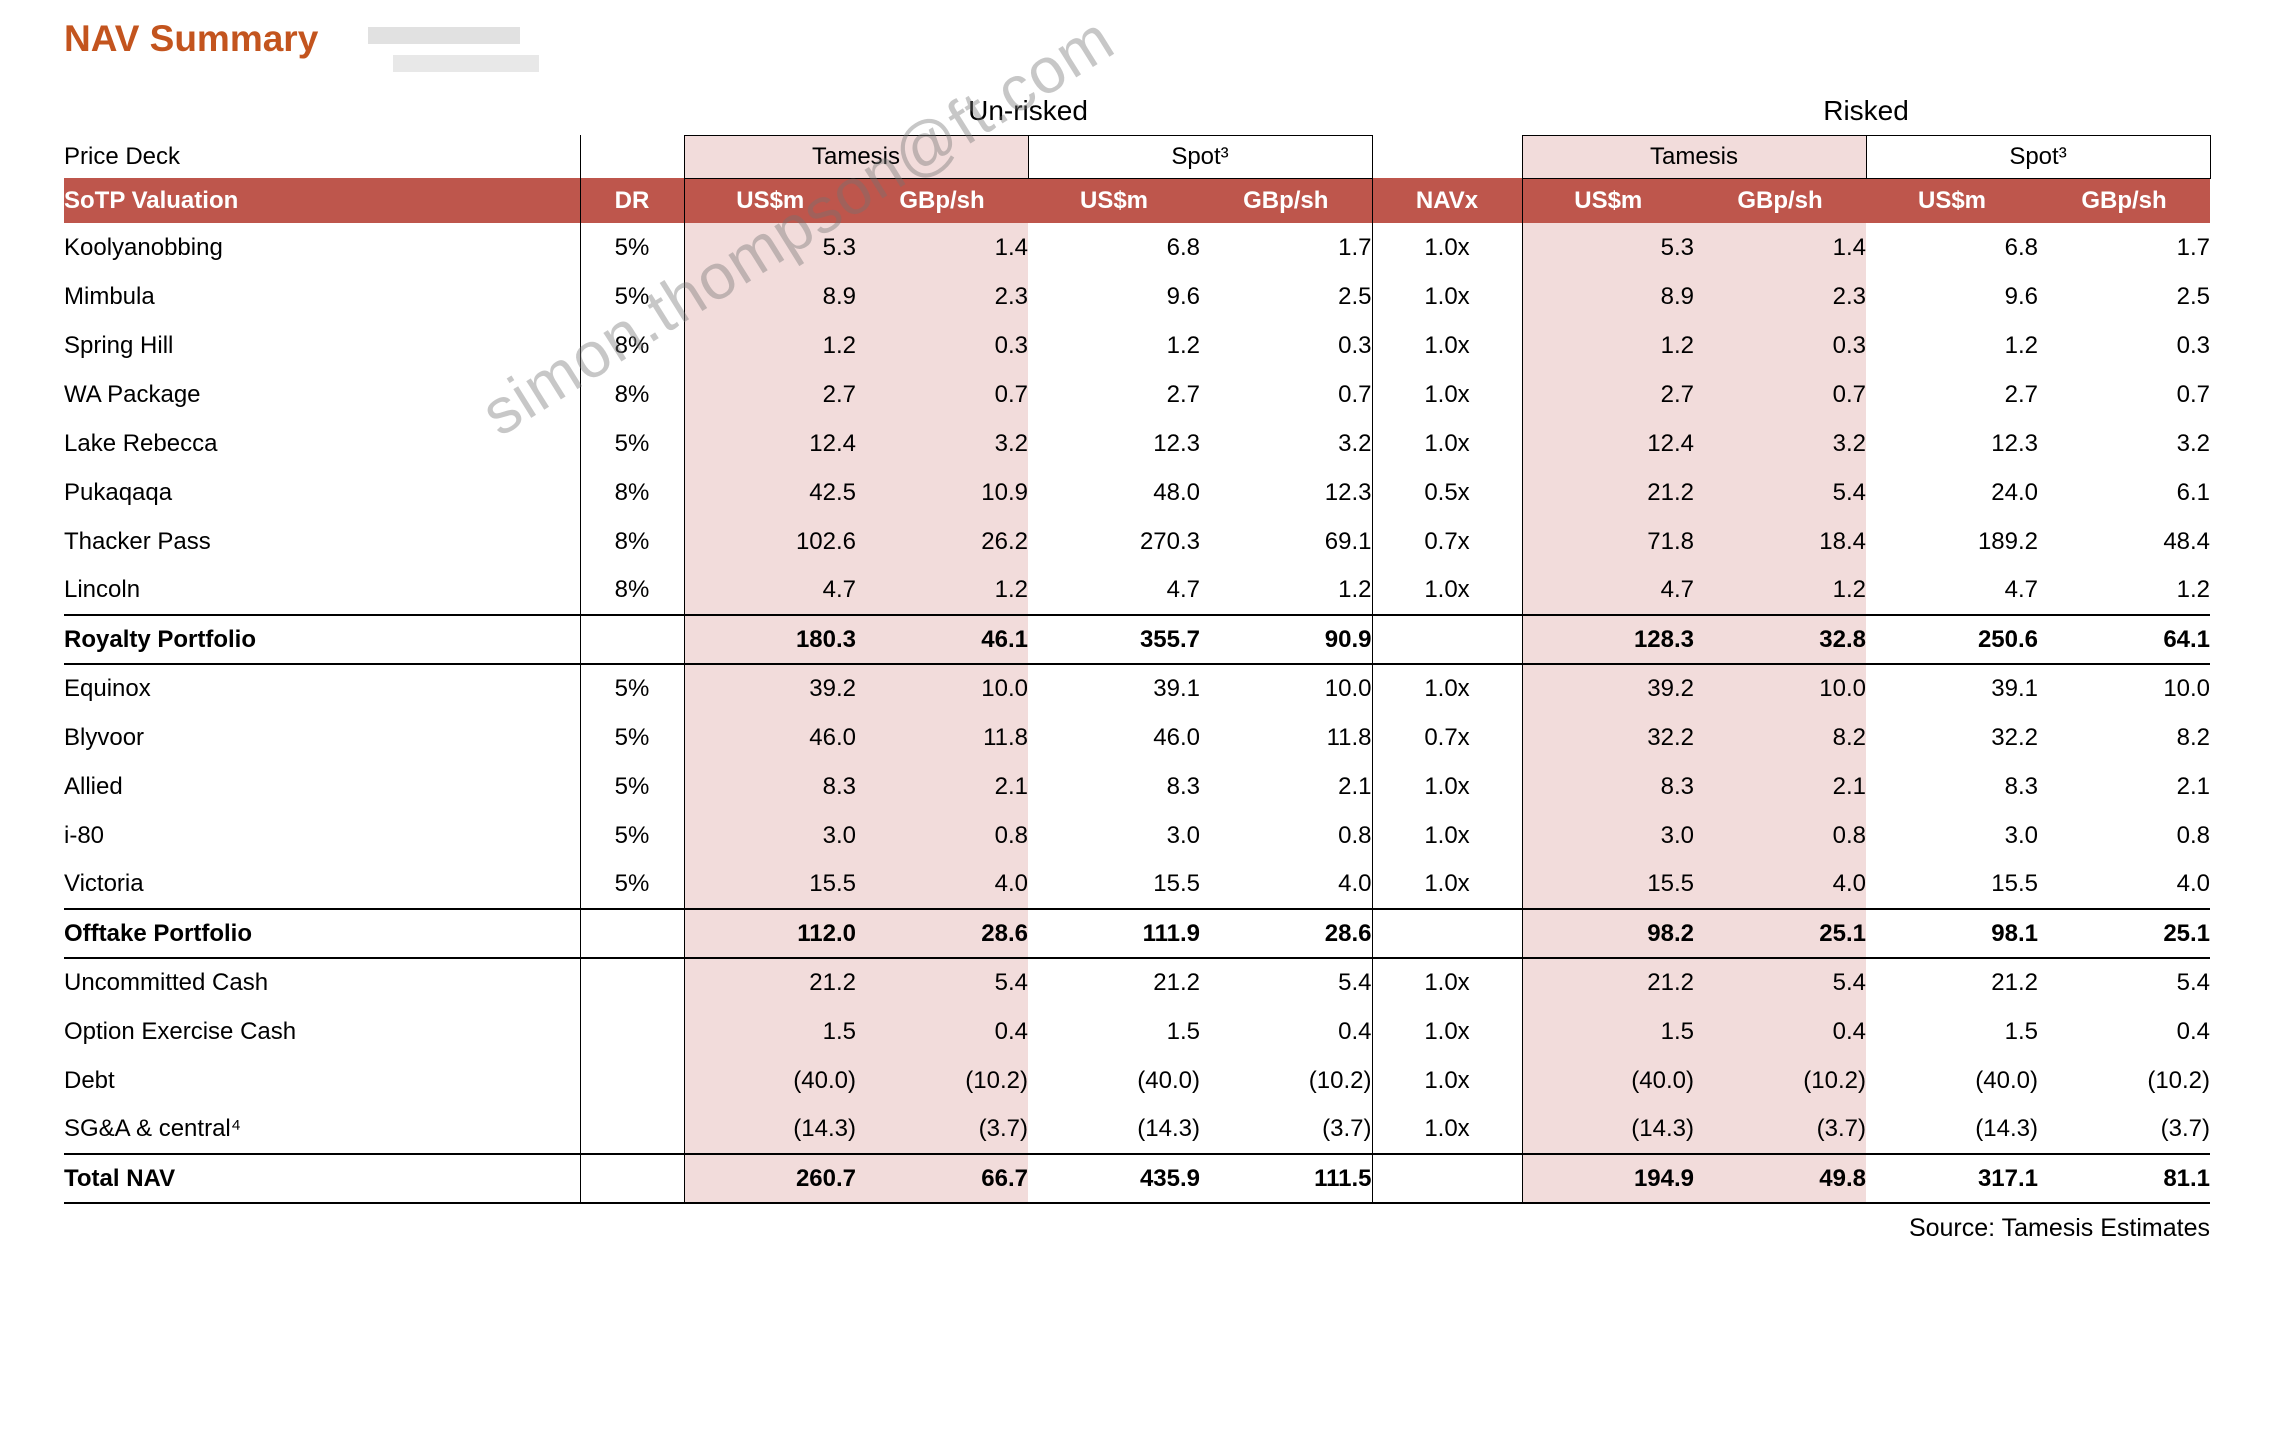 The width and height of the screenshot is (2279, 1443). Describe the element at coordinates (1137, 111) in the screenshot. I see `group-header-row: Un-risked Risked` at that location.